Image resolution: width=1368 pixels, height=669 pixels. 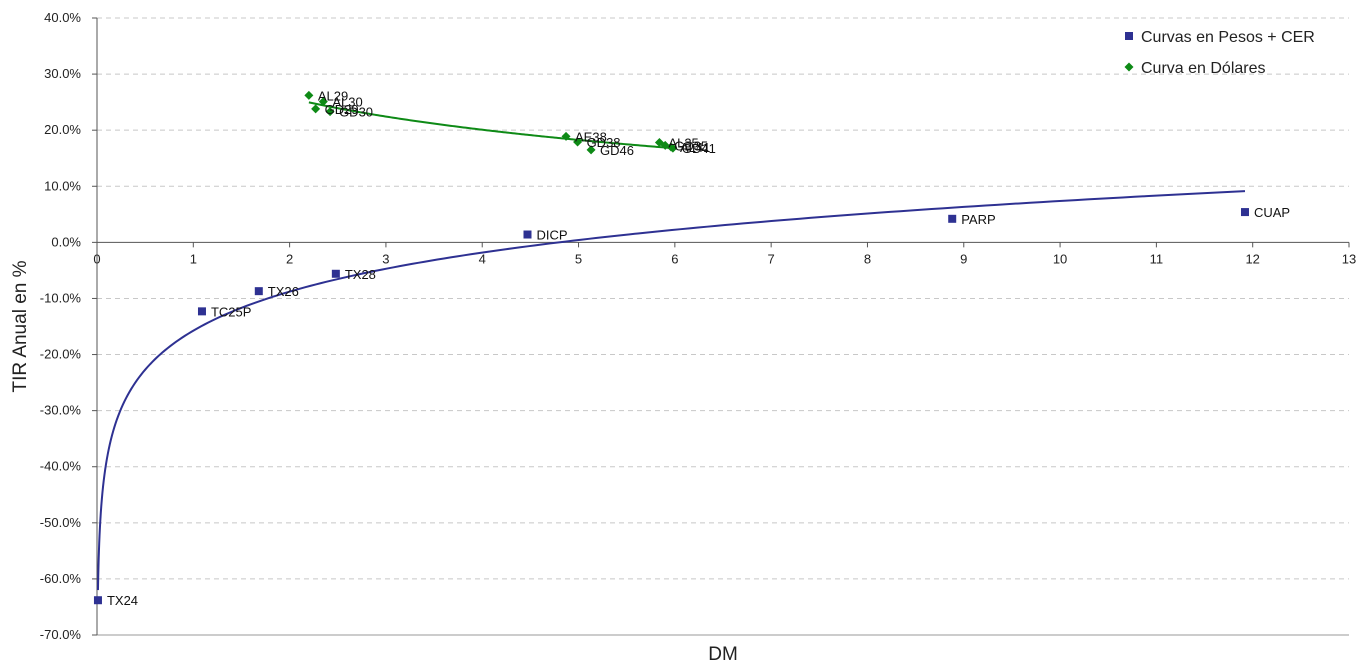 I want to click on y-tick-label: 20.0%, so click(x=62, y=129).